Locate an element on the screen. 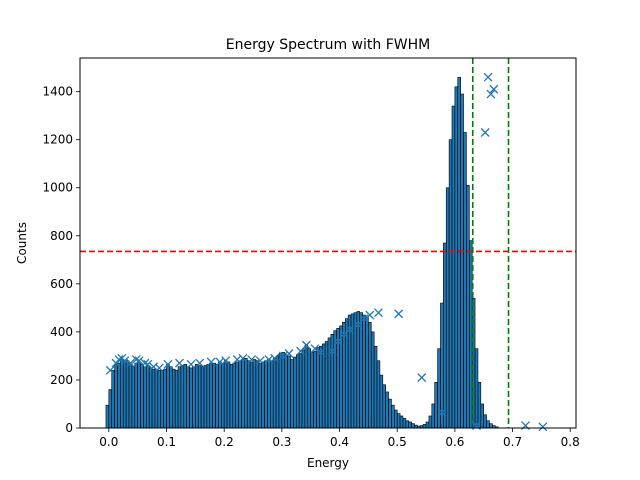 The image size is (640, 480). y-axis-label: Counts is located at coordinates (22, 243).